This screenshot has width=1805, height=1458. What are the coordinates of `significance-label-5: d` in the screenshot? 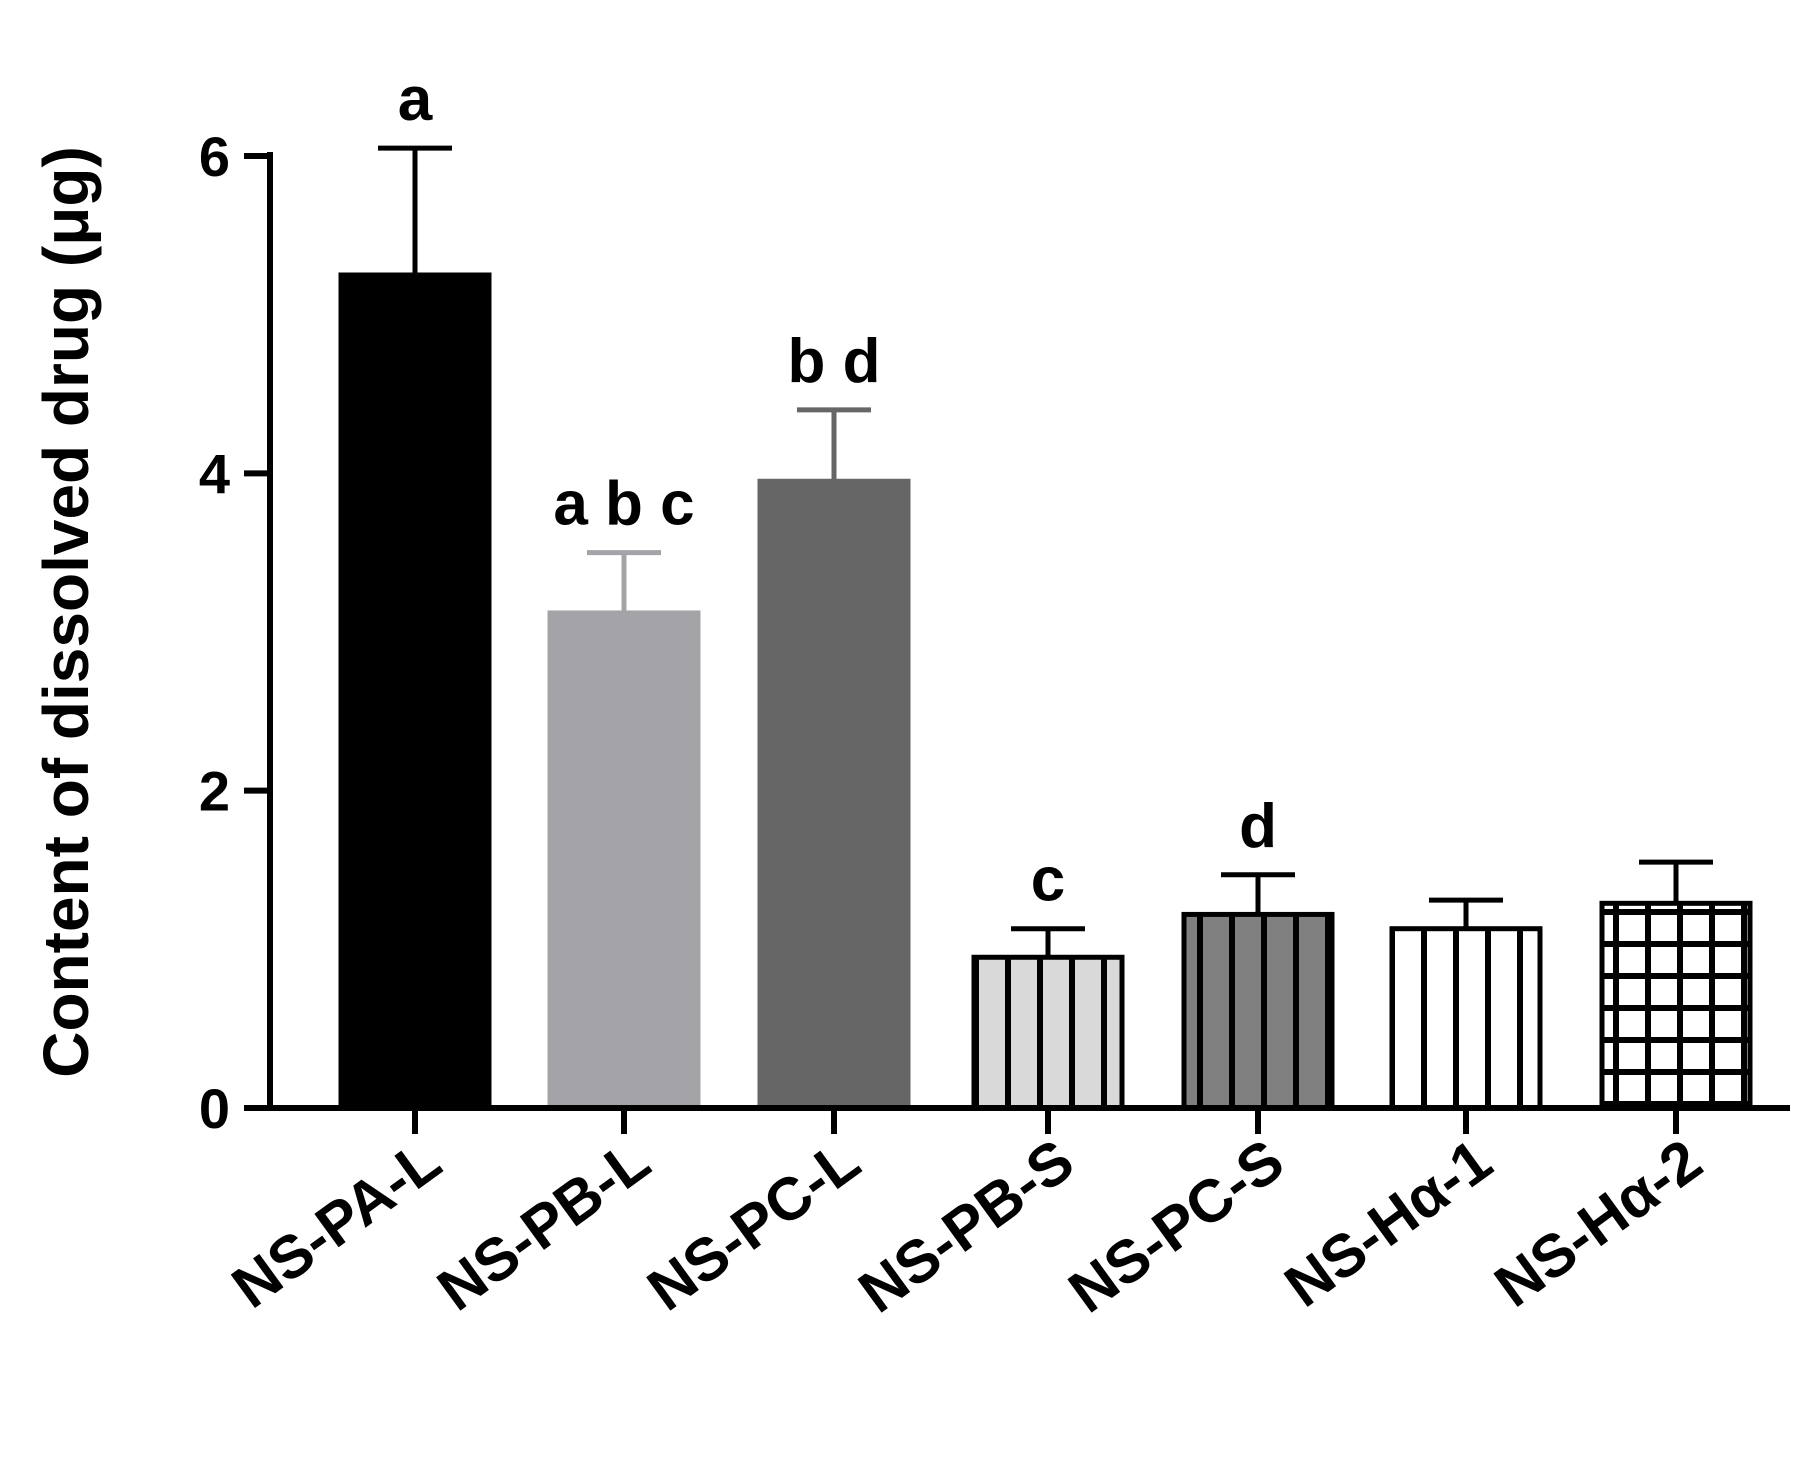 It's located at (1258, 826).